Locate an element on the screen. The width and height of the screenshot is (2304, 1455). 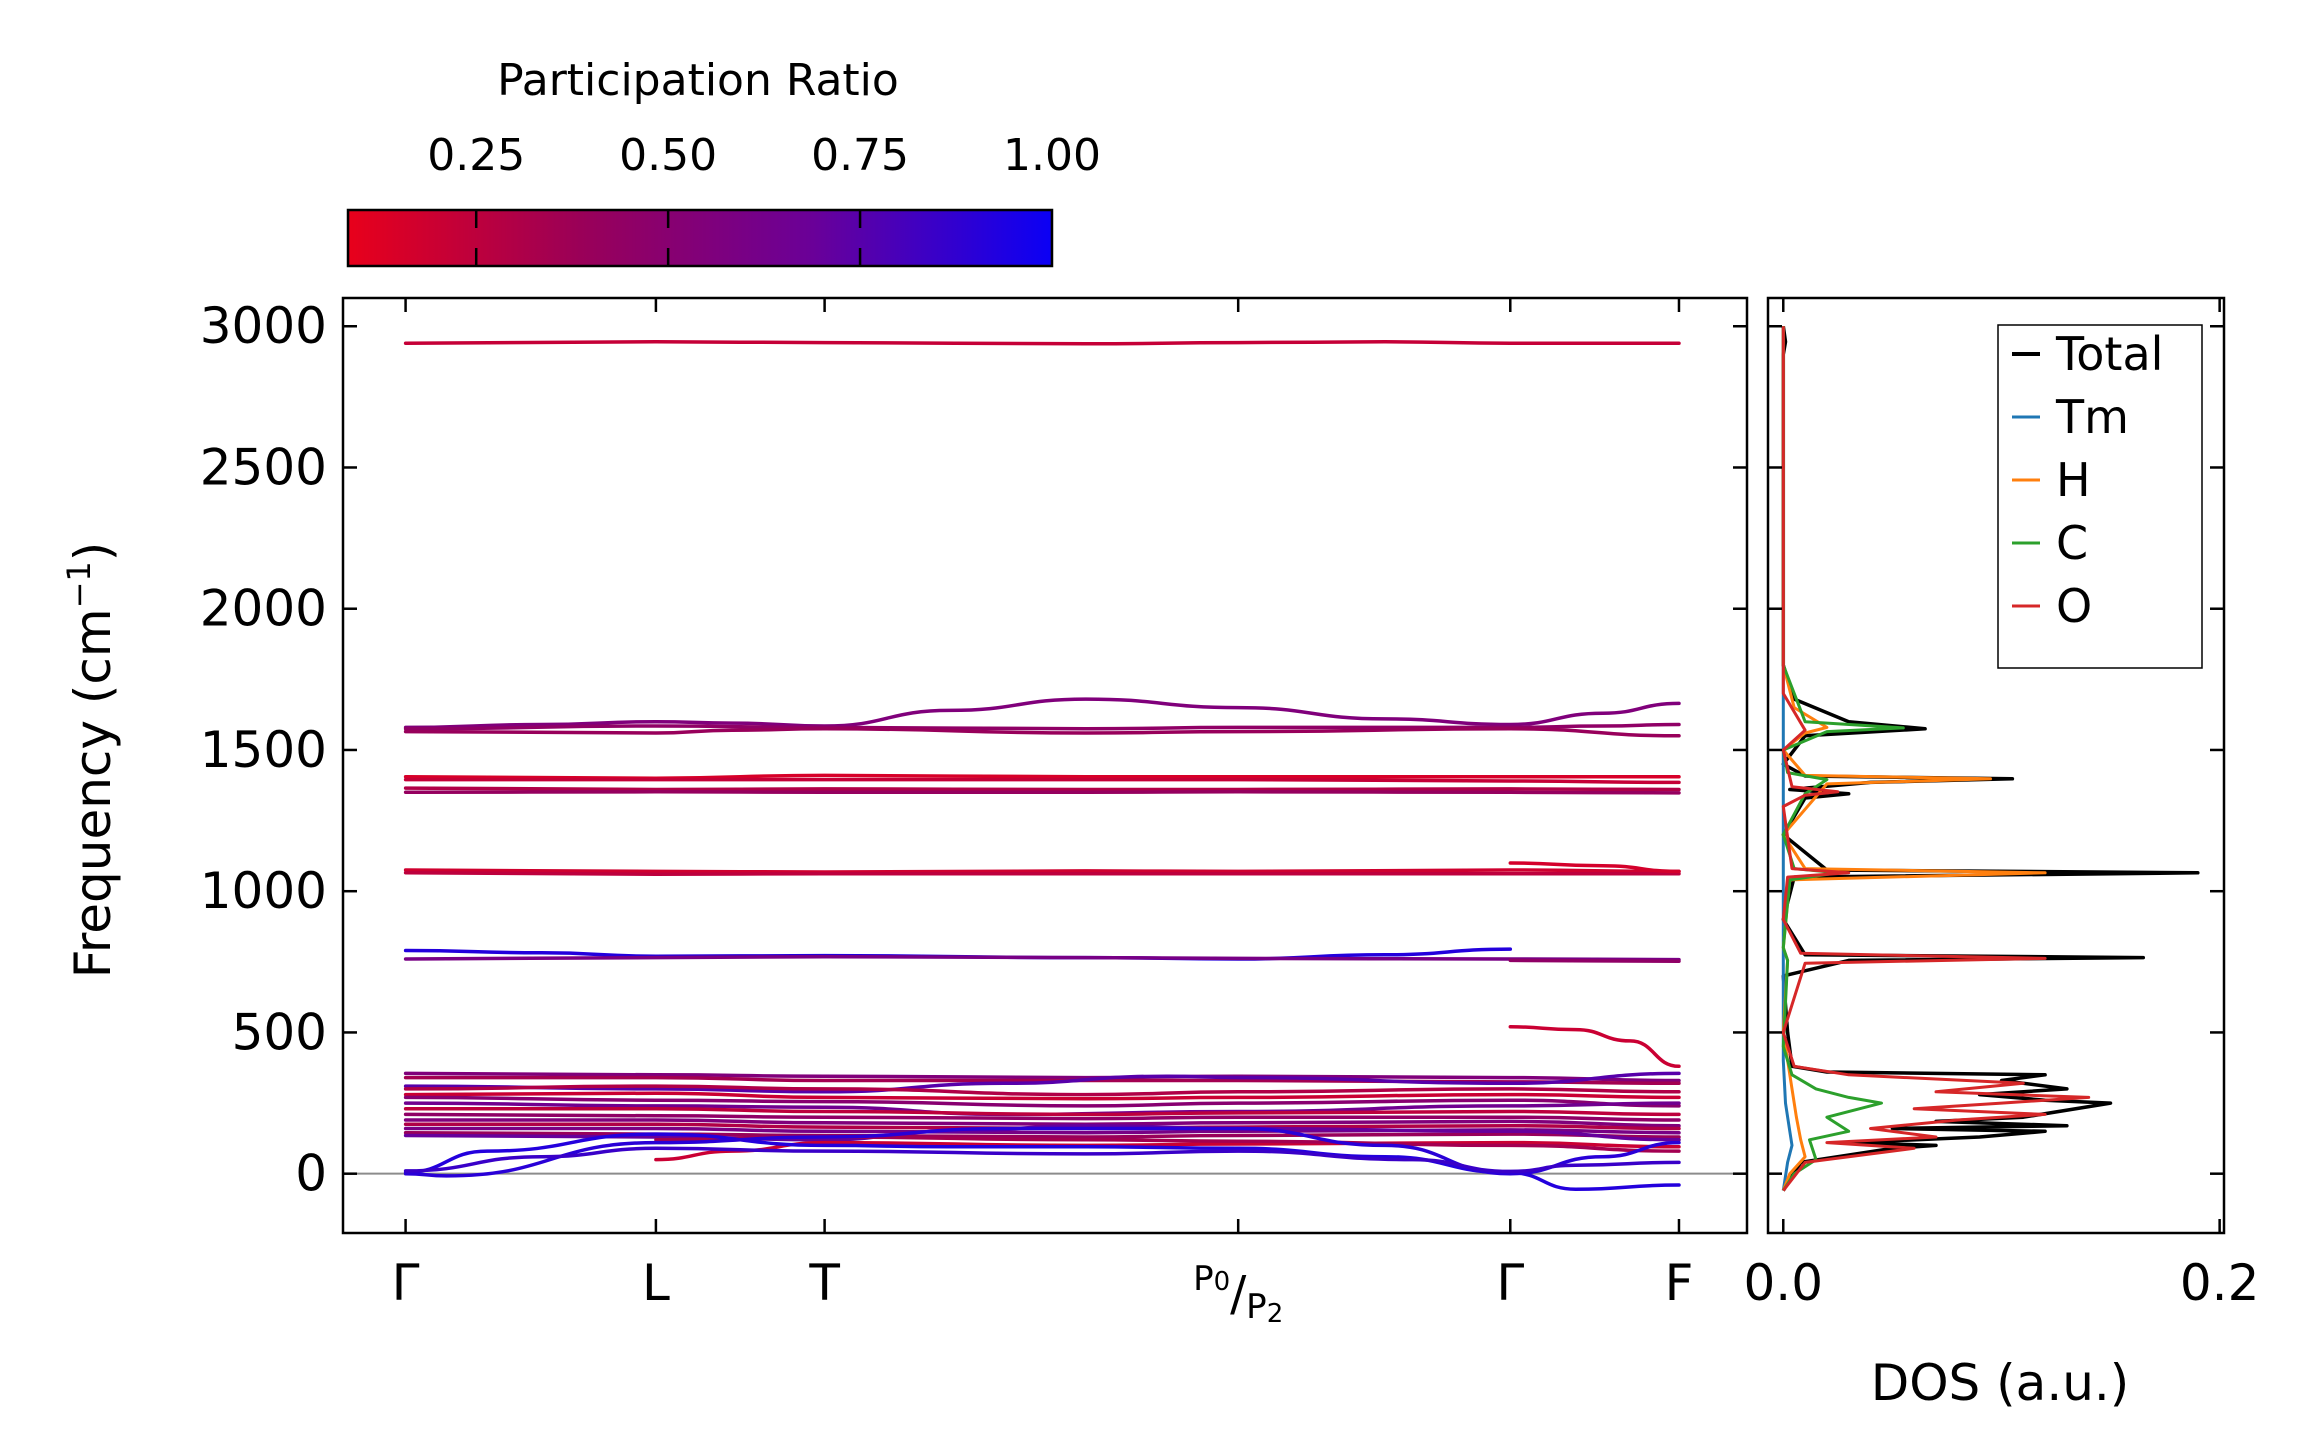
dos-curve-tm is located at coordinates (1787, 758).